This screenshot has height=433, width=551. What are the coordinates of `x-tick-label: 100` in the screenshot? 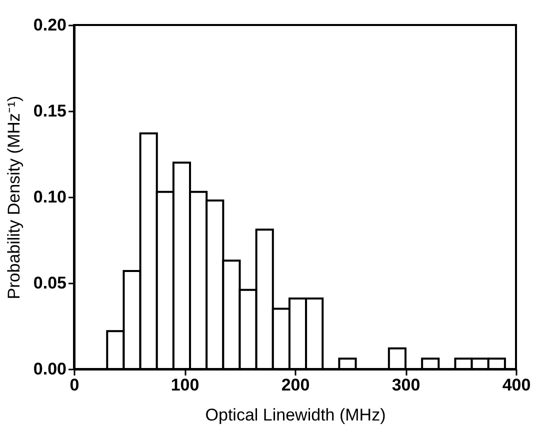 It's located at (185, 385).